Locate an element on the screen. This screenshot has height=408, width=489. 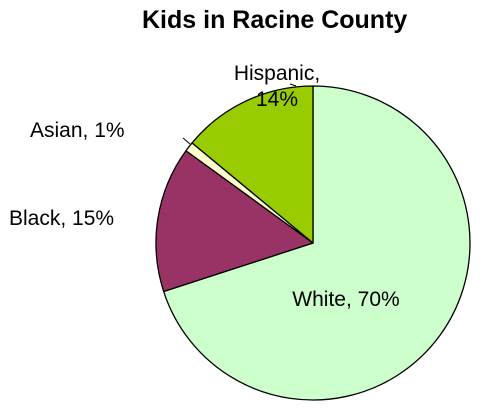
leader-line-hispanic is located at coordinates (293, 85).